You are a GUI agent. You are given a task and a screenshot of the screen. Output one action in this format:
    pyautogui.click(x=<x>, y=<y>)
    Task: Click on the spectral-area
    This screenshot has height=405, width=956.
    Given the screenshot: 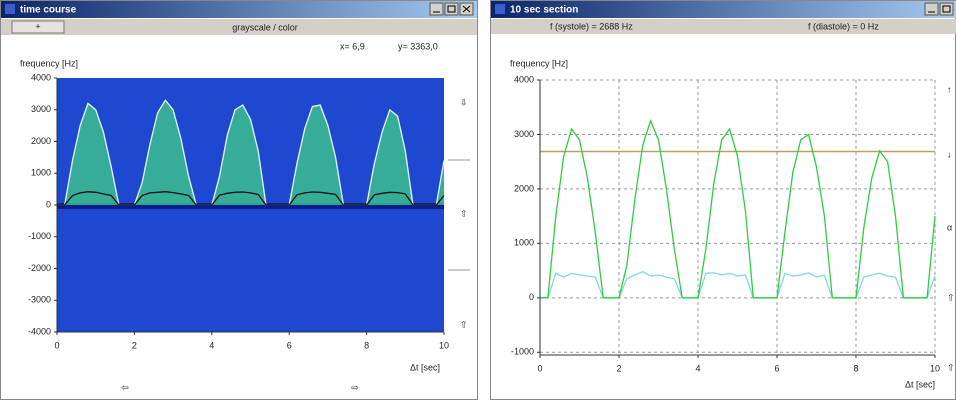 What is the action you would take?
    pyautogui.click(x=250, y=152)
    